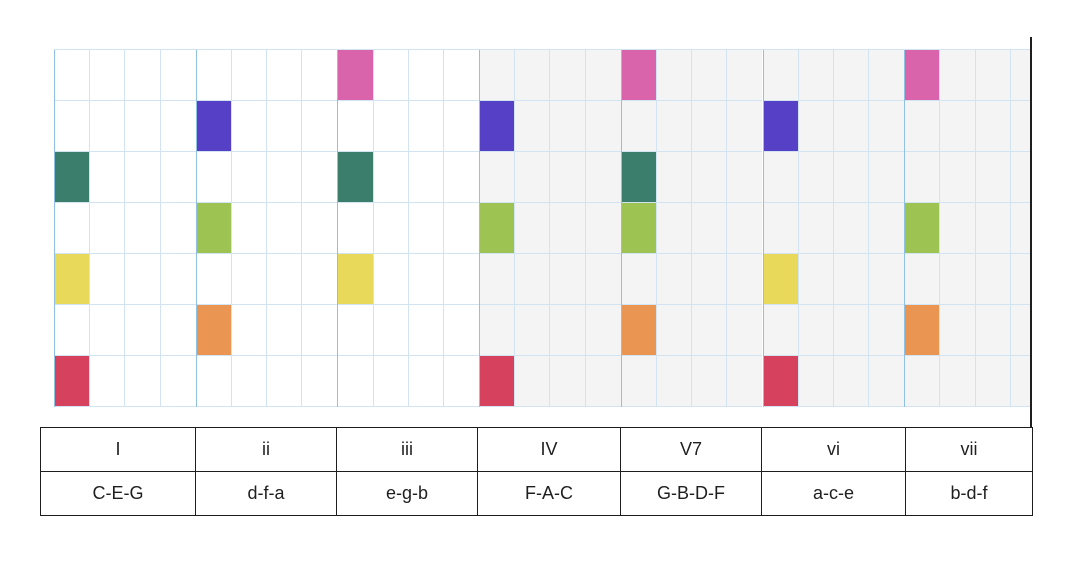 This screenshot has height=569, width=1080. Describe the element at coordinates (1031, 232) in the screenshot. I see `grid-right-edge-line` at that location.